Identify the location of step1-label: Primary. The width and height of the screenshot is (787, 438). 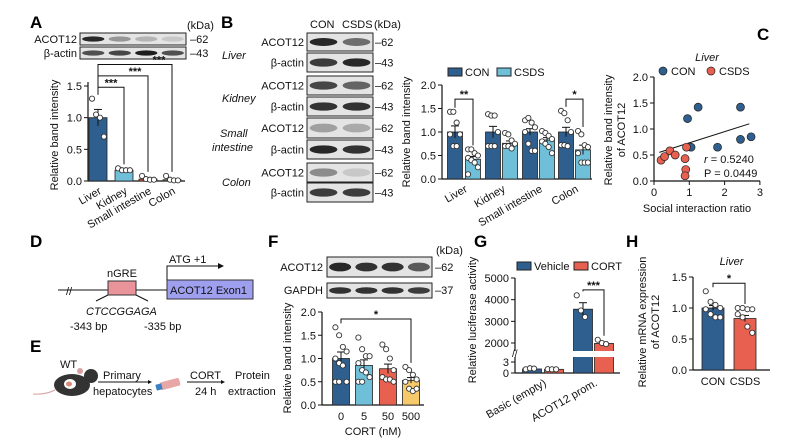
(122, 376).